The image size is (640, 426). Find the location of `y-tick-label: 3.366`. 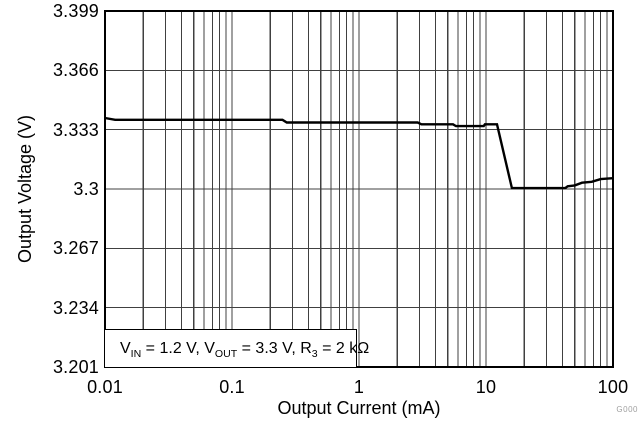

y-tick-label: 3.366 is located at coordinates (75, 70).